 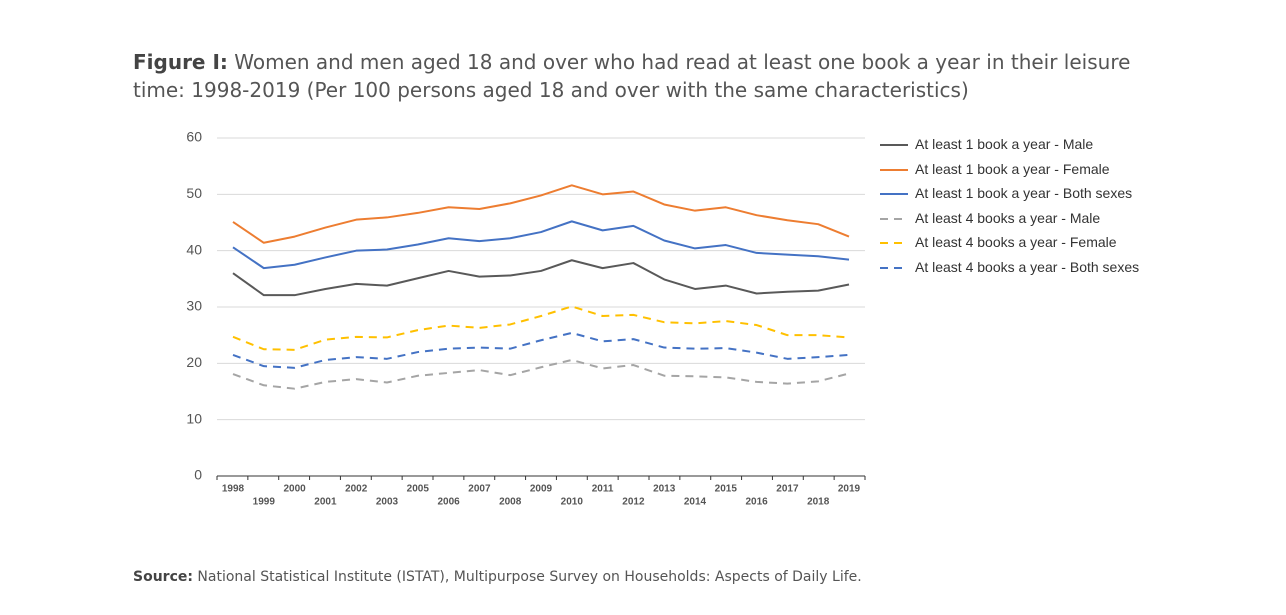 What do you see at coordinates (194, 193) in the screenshot?
I see `y-tick-label: 50` at bounding box center [194, 193].